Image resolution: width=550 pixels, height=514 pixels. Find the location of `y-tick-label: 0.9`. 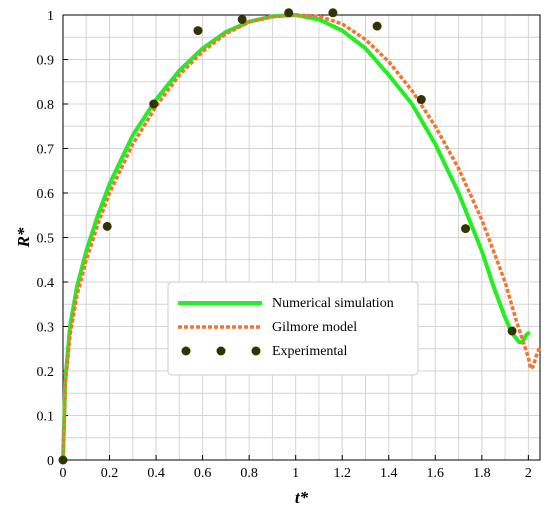

y-tick-label: 0.9 is located at coordinates (46, 61).